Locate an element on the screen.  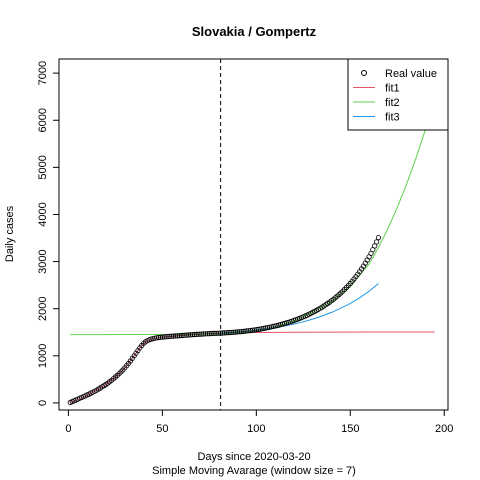
x-axis-sublabel: Simple Moving Avarage (window size = 7) is located at coordinates (254, 471).